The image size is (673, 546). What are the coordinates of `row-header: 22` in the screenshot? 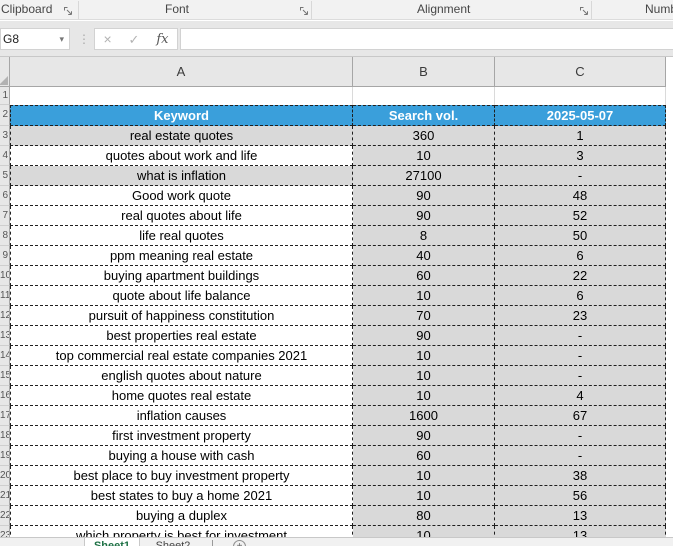 It's located at (5, 516).